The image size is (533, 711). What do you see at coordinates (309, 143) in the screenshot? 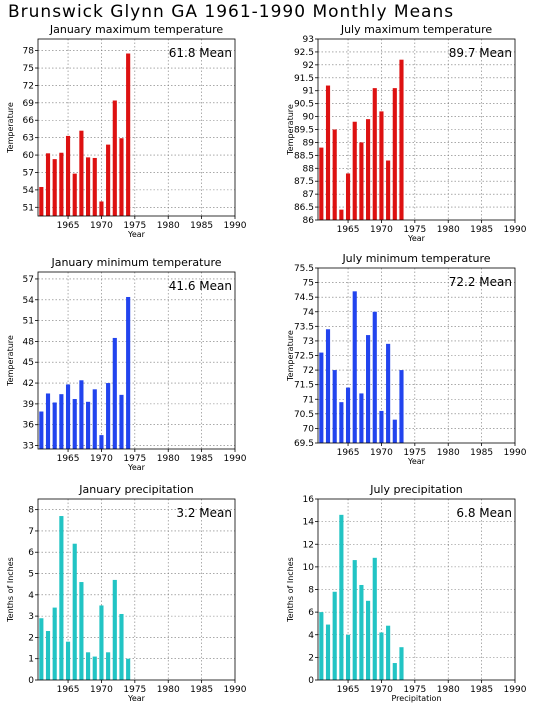
I see `y-tick-label: 89` at bounding box center [309, 143].